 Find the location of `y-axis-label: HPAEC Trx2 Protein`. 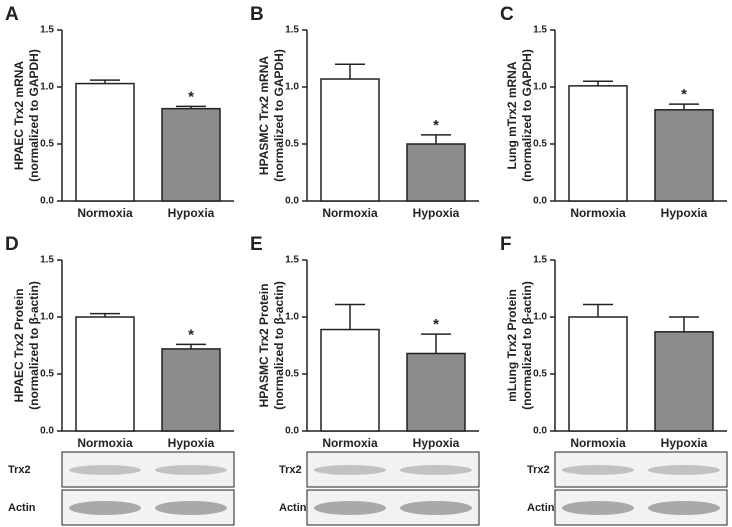

y-axis-label: HPAEC Trx2 Protein is located at coordinates (19, 346).